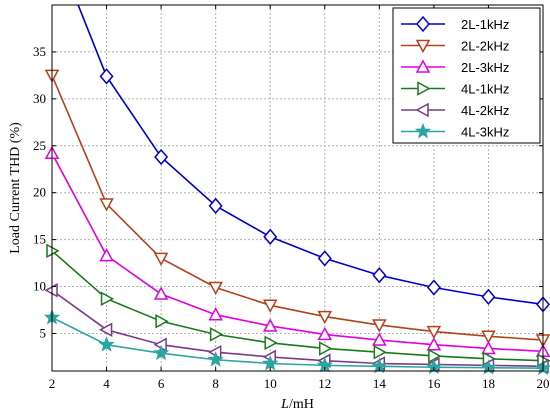 The height and width of the screenshot is (417, 550). I want to click on x-axis-label-italic: L, so click(284, 404).